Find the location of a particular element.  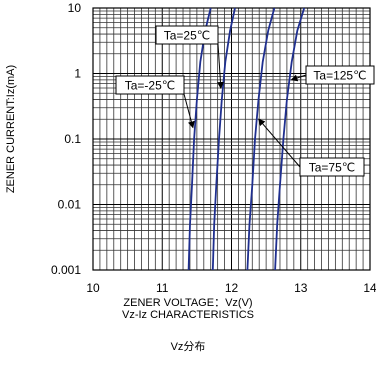

callout-label: Ta=25℃ is located at coordinates (187, 36).